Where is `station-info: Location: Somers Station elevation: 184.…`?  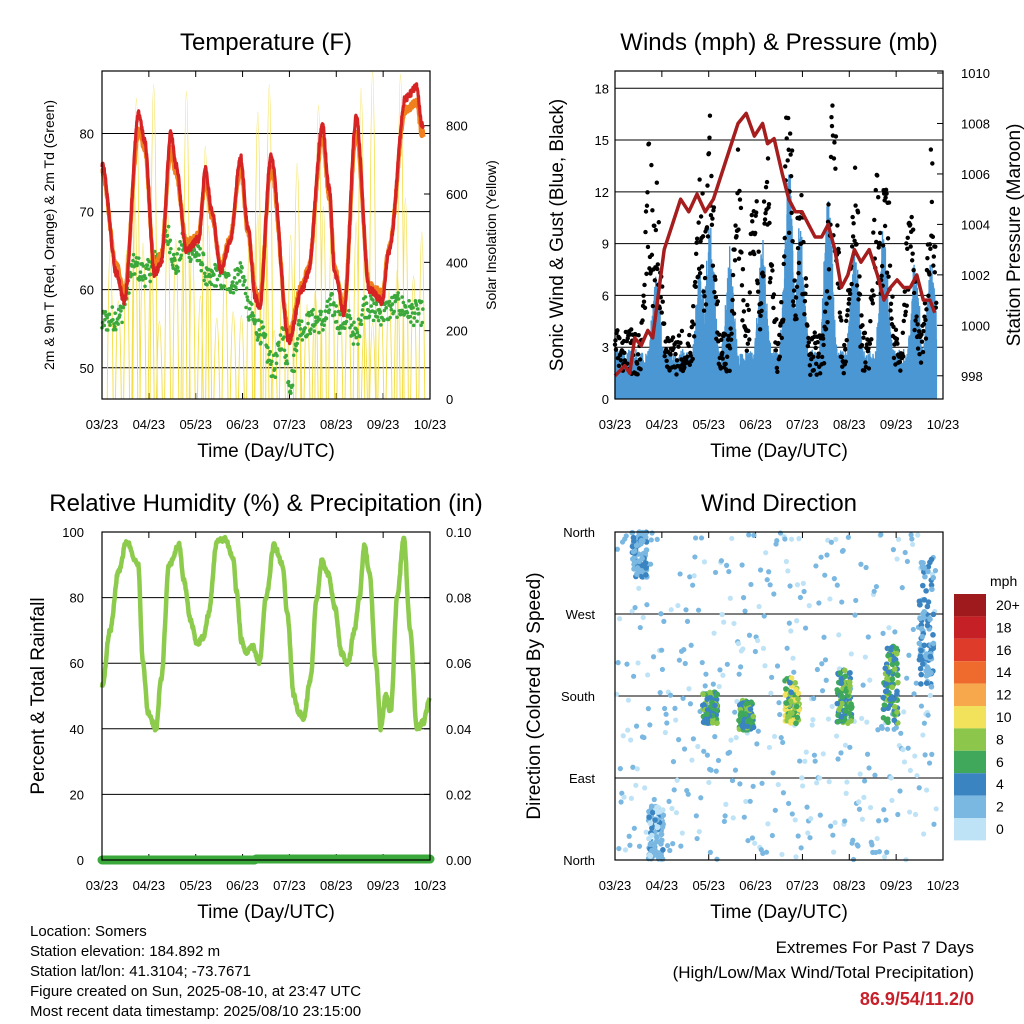
station-info: Location: Somers Station elevation: 184.… is located at coordinates (195, 972).